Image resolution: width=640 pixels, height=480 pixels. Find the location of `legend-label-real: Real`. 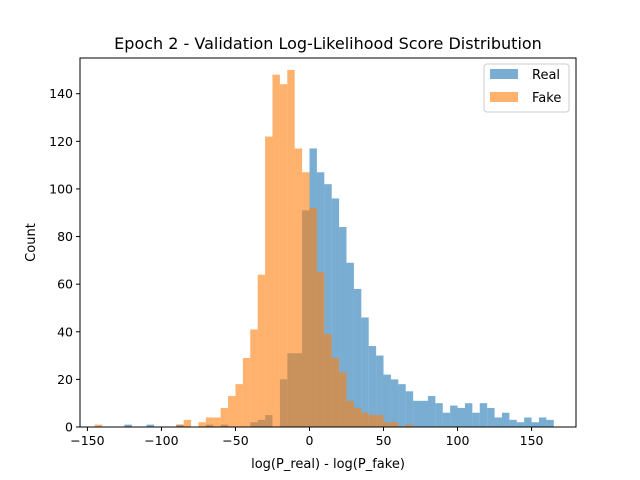

legend-label-real: Real is located at coordinates (546, 75).